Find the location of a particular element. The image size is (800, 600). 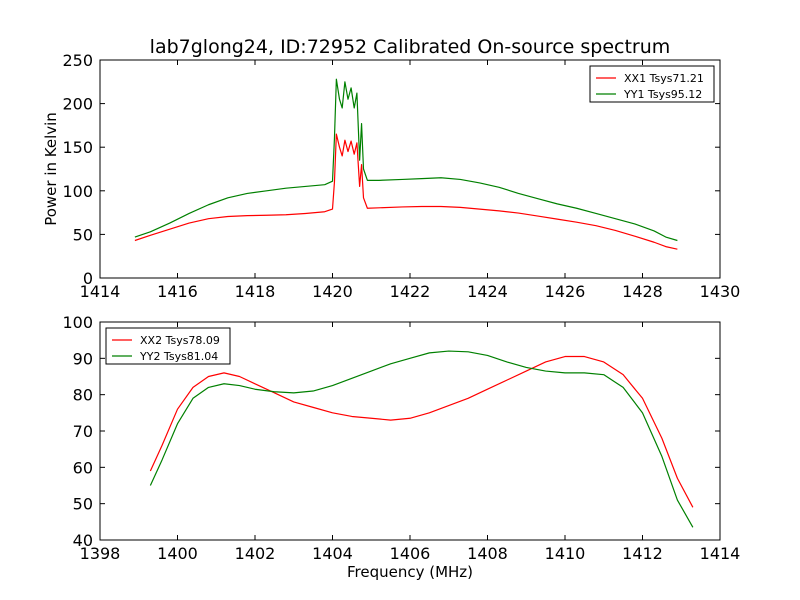

plot-2-ytick-label: 60 is located at coordinates (83, 467).